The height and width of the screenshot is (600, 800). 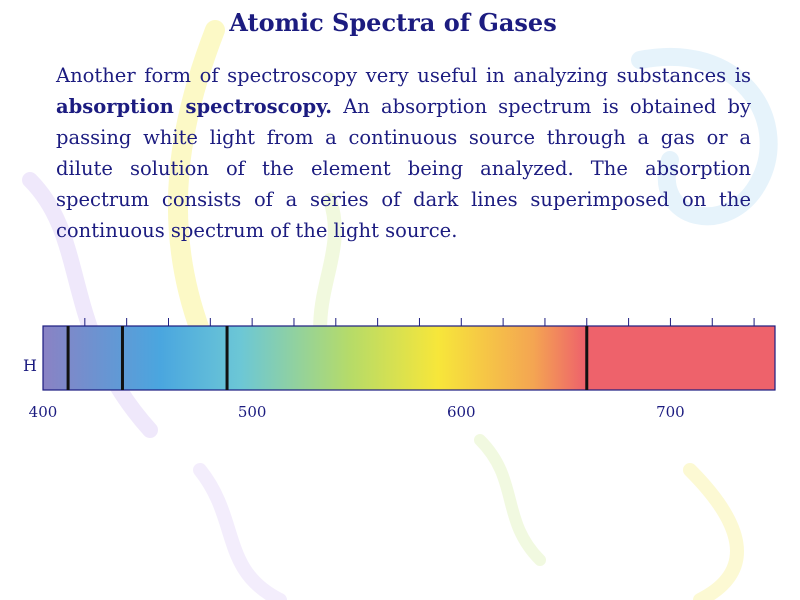 I want to click on tick-label: 600, so click(x=461, y=412).